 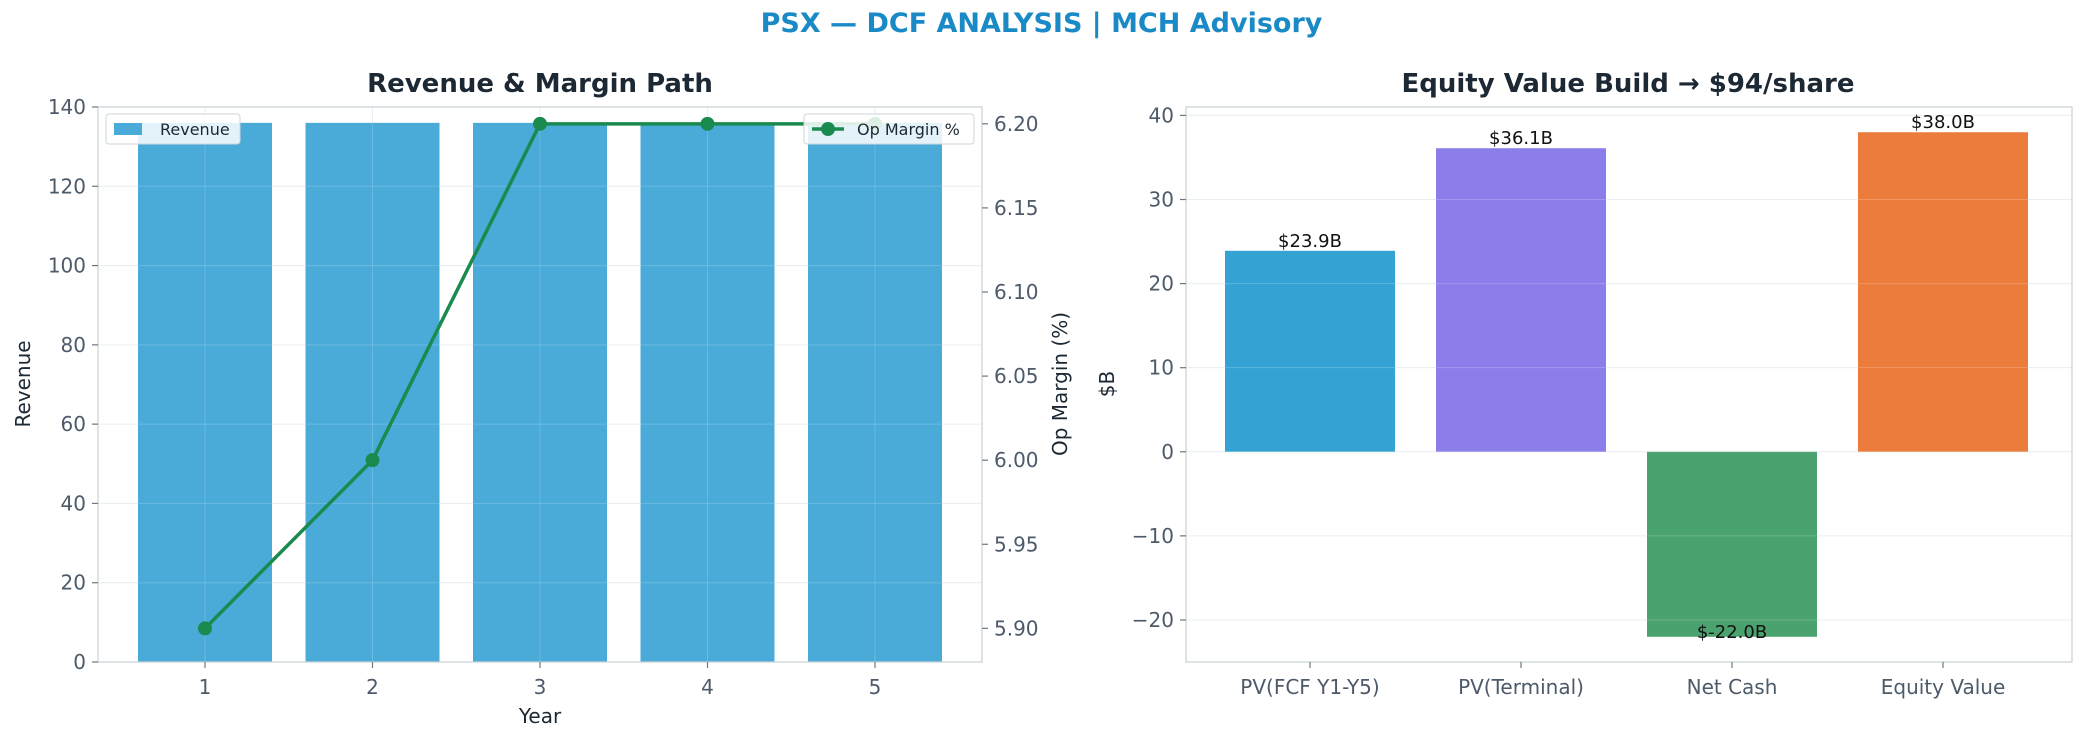 I want to click on legend-op-margin-marker, so click(x=828, y=129).